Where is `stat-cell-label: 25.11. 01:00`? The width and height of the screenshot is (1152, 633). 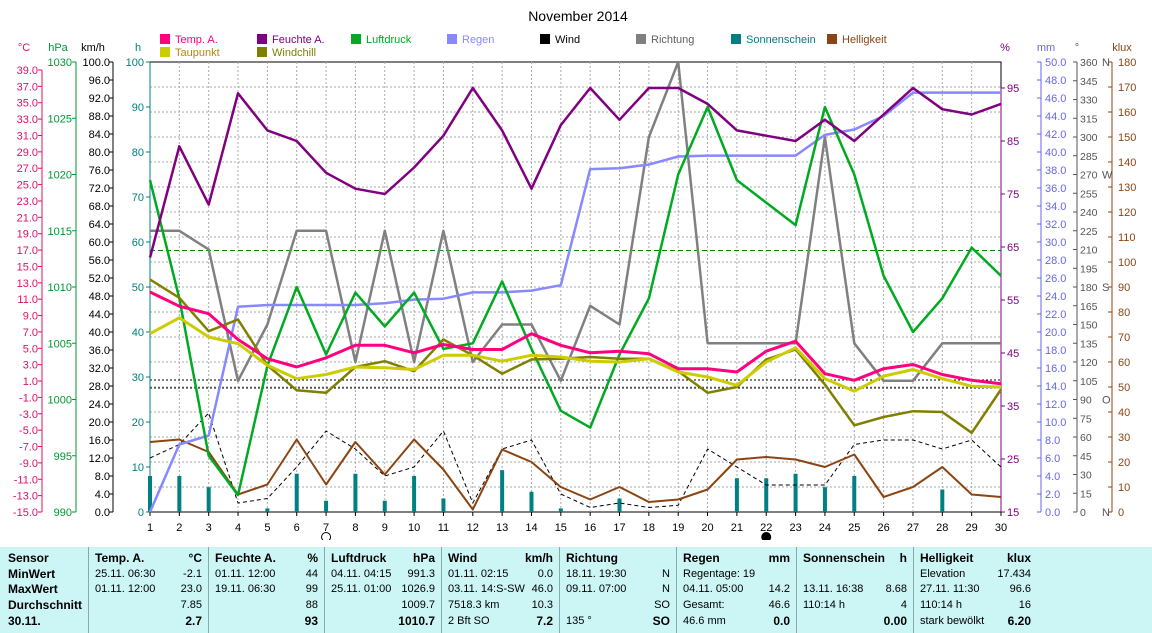 stat-cell-label: 25.11. 01:00 is located at coordinates (361, 589).